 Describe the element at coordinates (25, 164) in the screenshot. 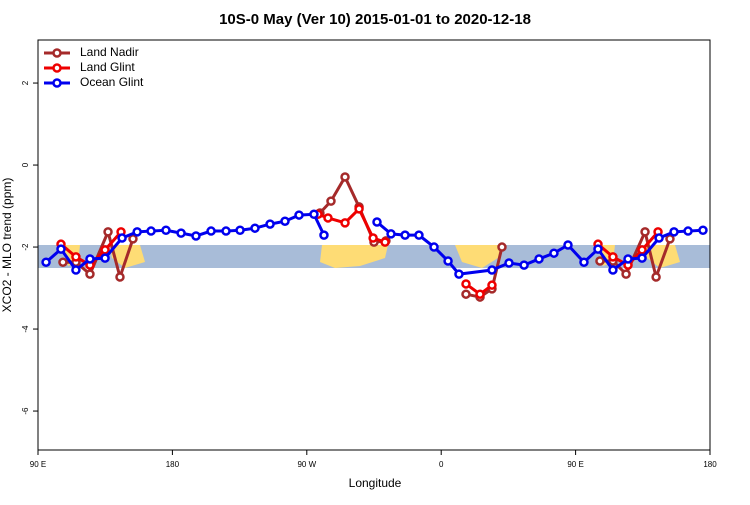

I see `y-tick-label: 0` at that location.